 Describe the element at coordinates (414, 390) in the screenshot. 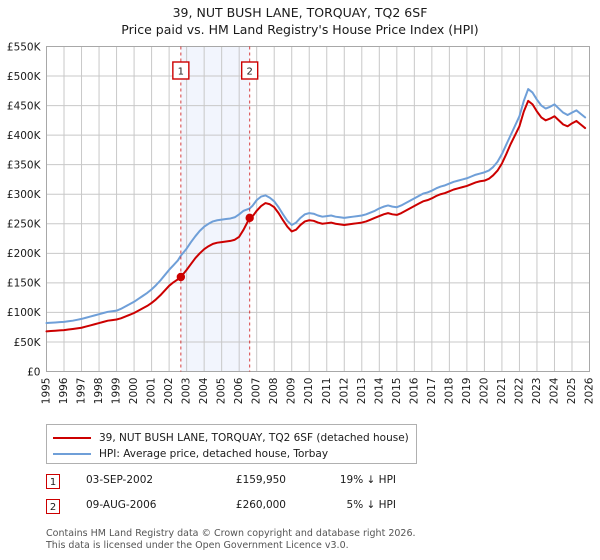

I see `x-axis-tick-label: 2016` at that location.